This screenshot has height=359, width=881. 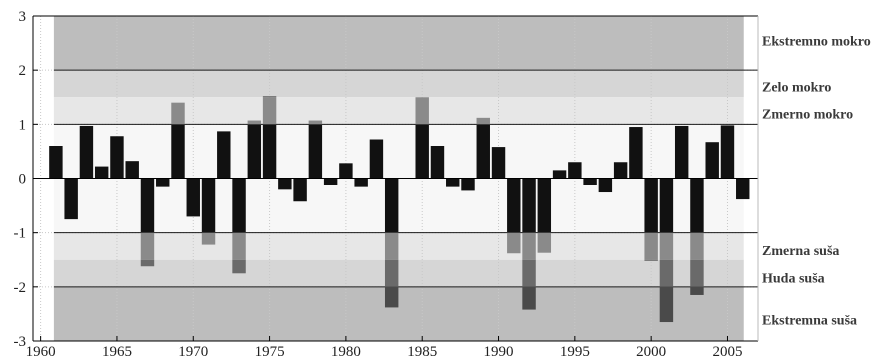 I want to click on bar-1965, so click(x=117, y=157).